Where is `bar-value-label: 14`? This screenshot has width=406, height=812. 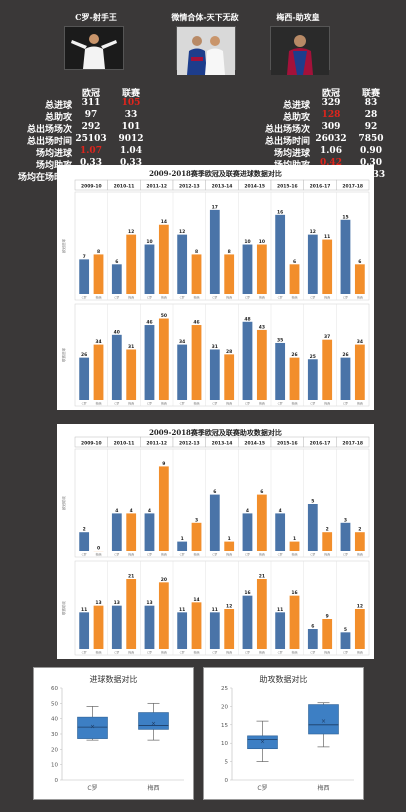
bar-value-label: 14 is located at coordinates (164, 222).